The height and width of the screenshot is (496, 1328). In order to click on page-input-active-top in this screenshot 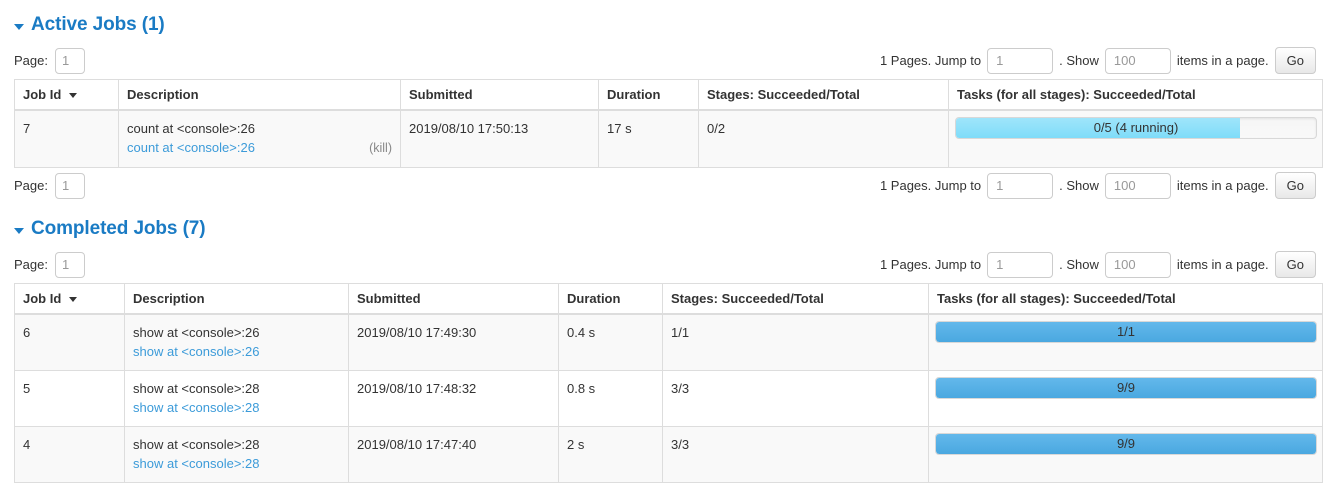, I will do `click(69, 60)`.